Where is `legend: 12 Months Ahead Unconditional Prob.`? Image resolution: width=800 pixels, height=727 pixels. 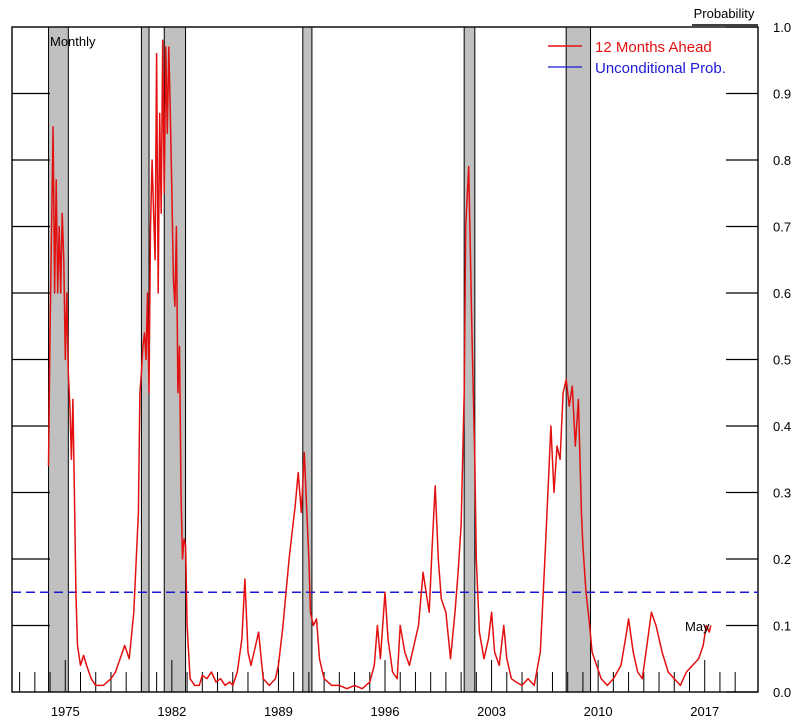 legend: 12 Months Ahead Unconditional Prob. is located at coordinates (637, 58).